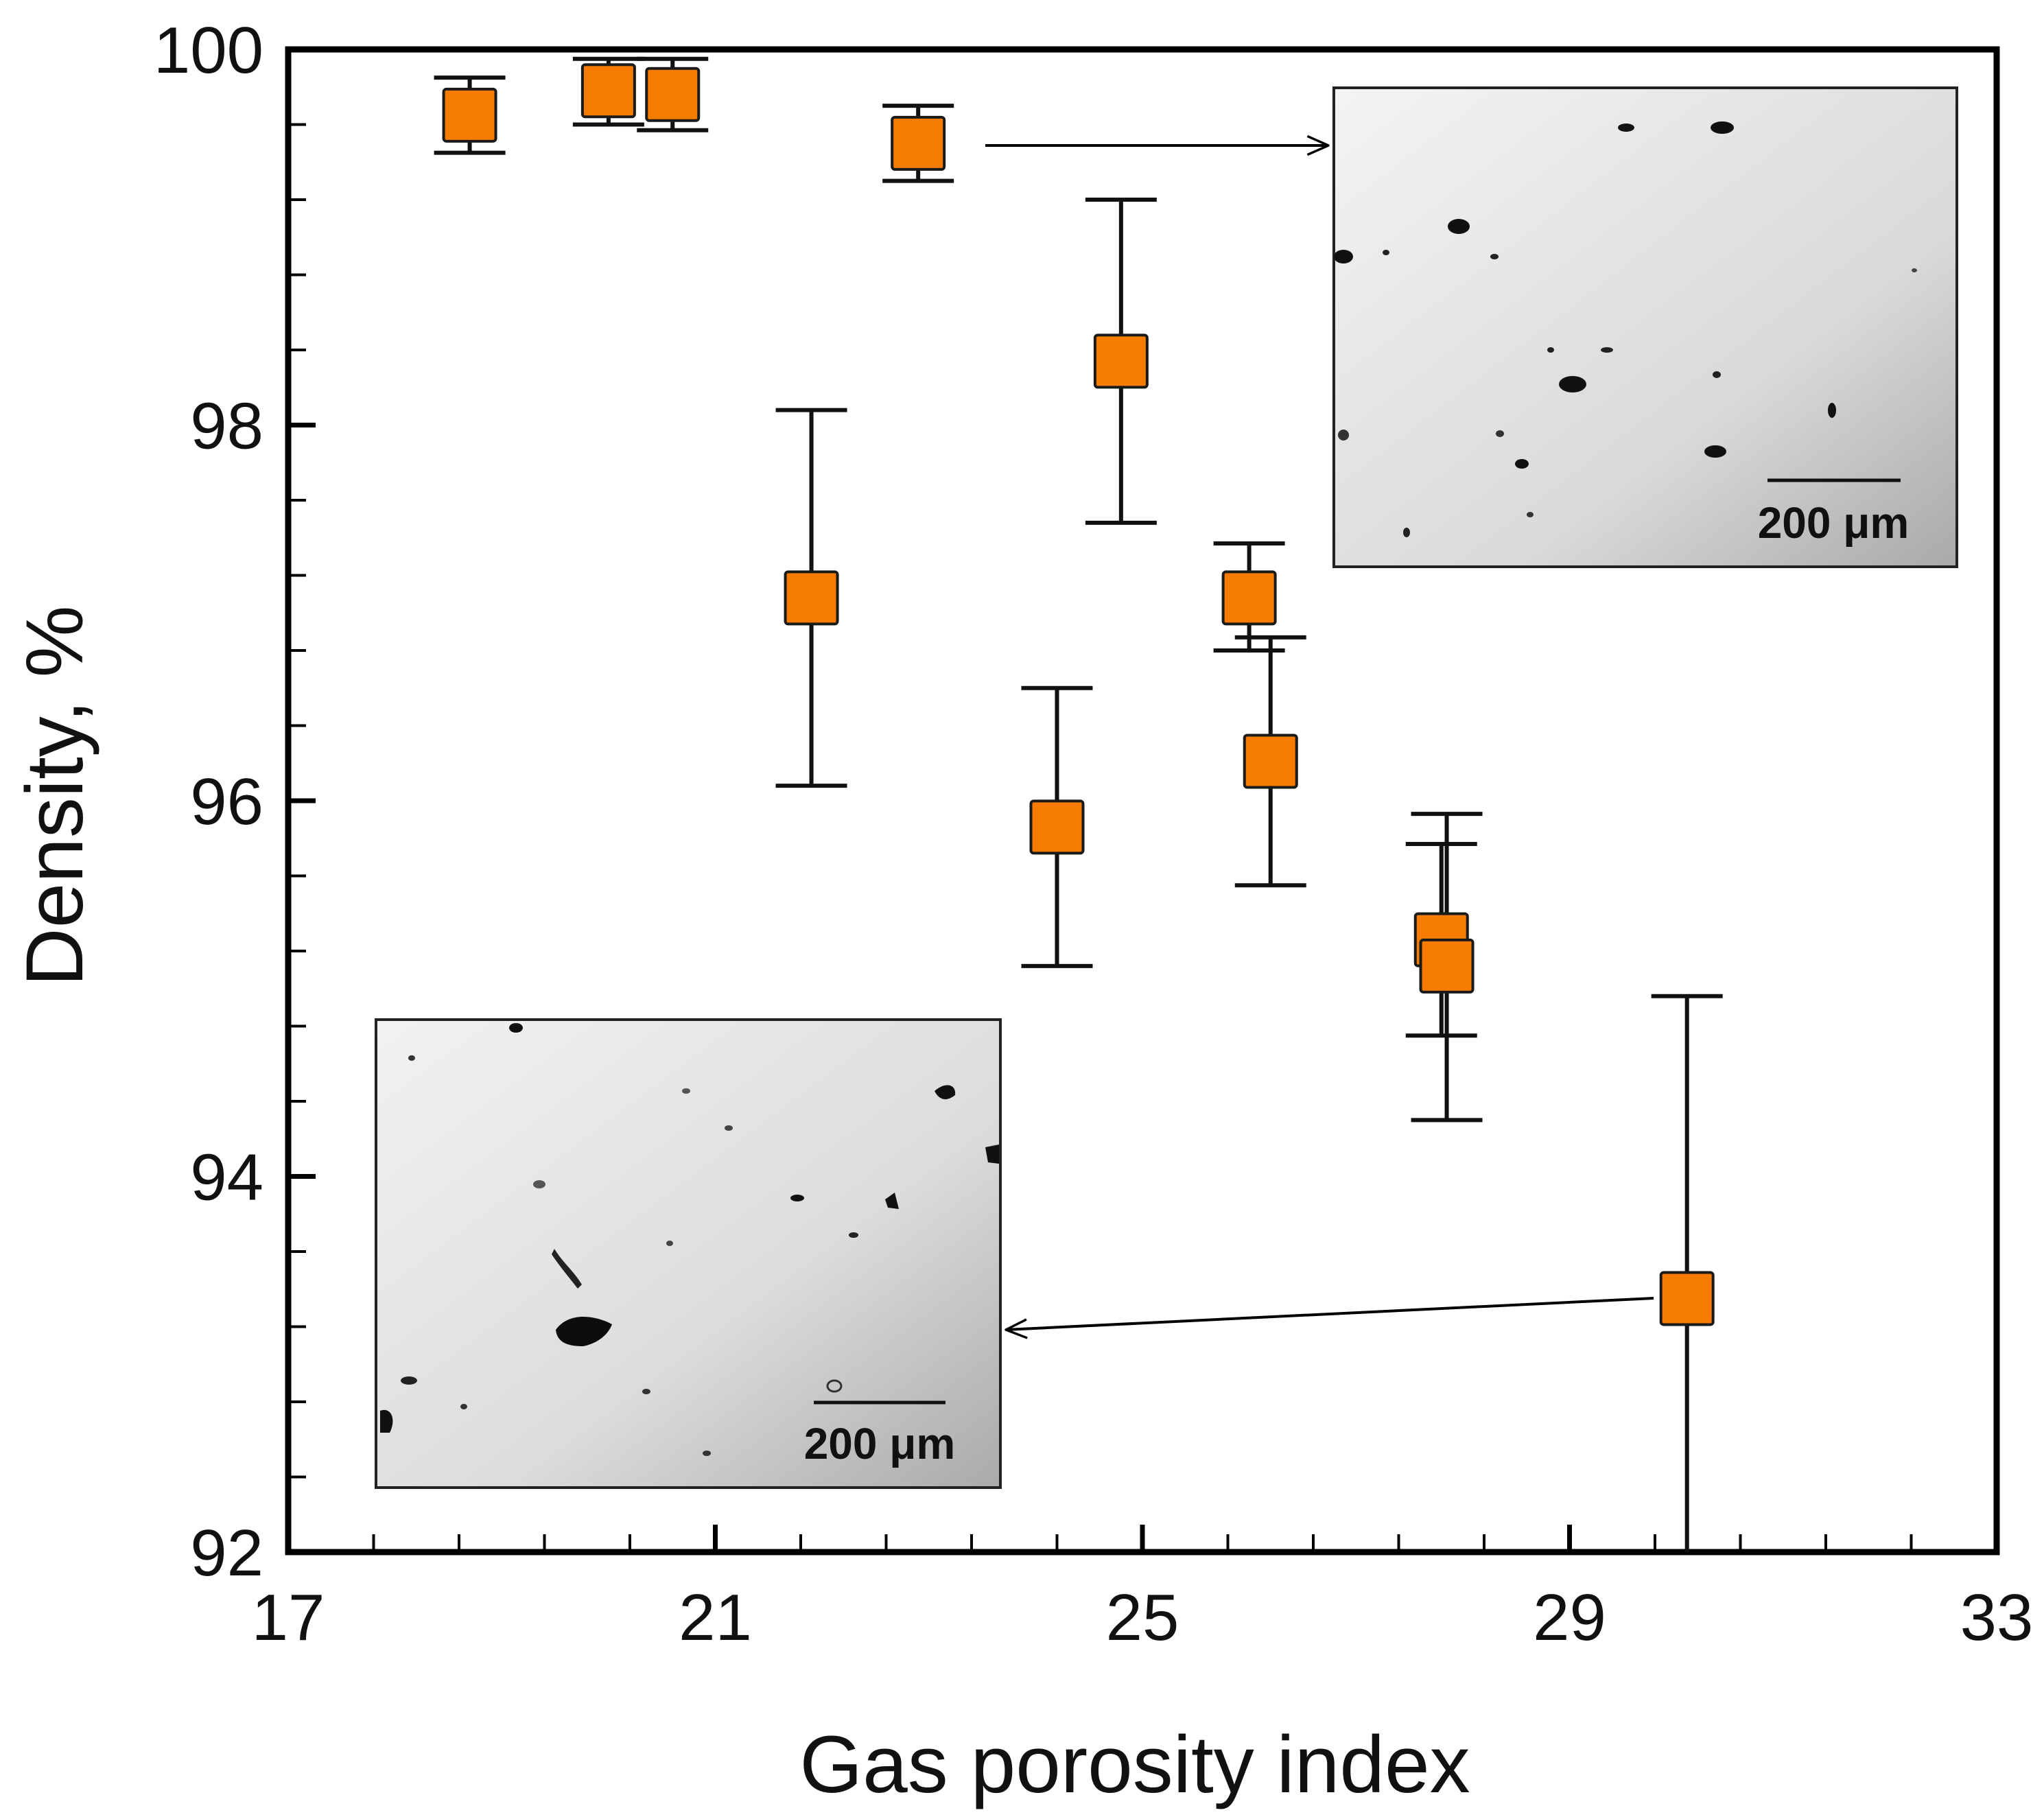  What do you see at coordinates (226, 801) in the screenshot?
I see `y-tick-label: 96` at bounding box center [226, 801].